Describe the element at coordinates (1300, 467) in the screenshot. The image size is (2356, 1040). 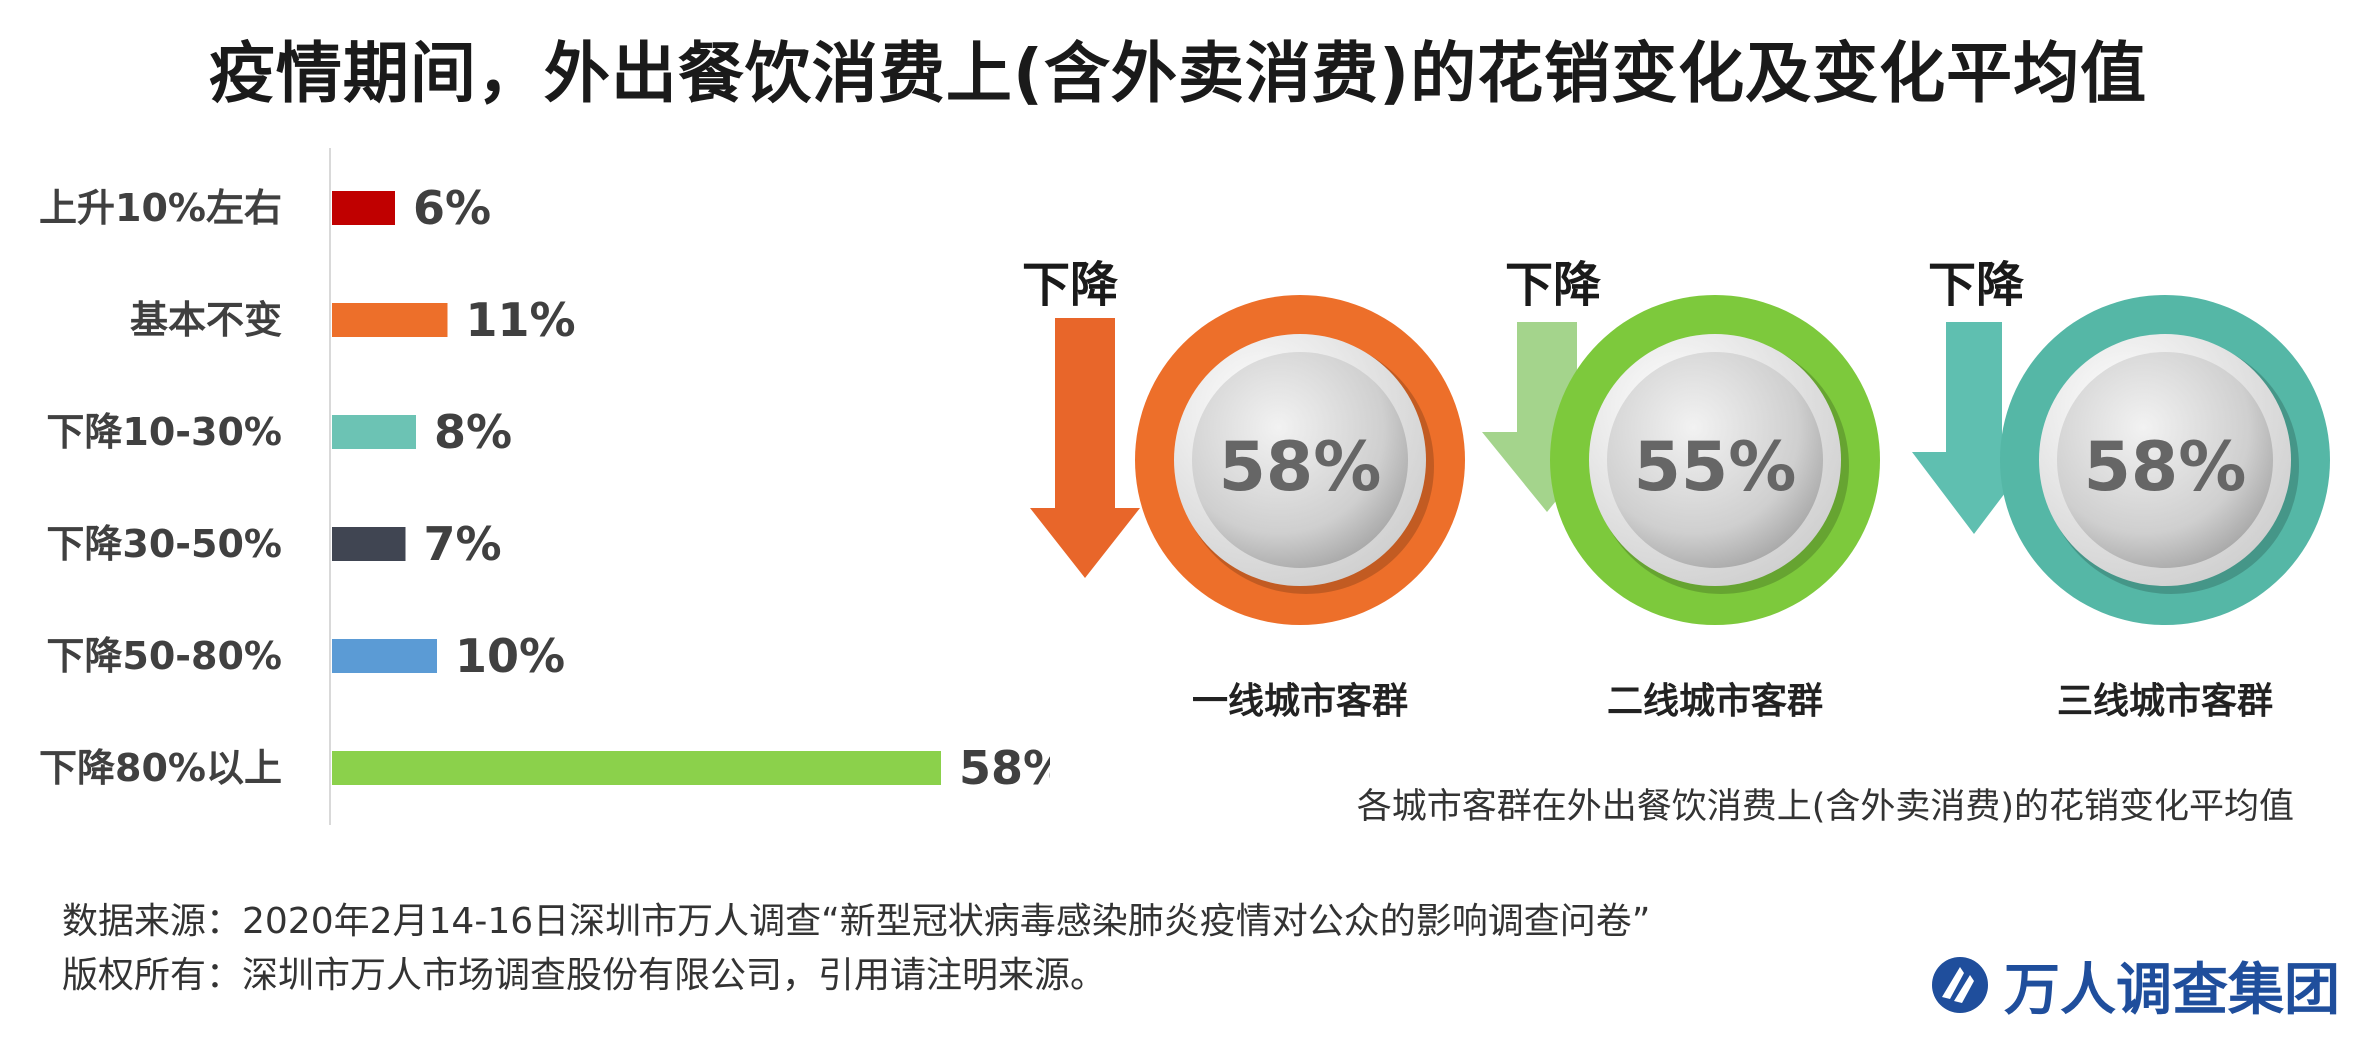
I see `donut-value-tier1: 58%` at that location.